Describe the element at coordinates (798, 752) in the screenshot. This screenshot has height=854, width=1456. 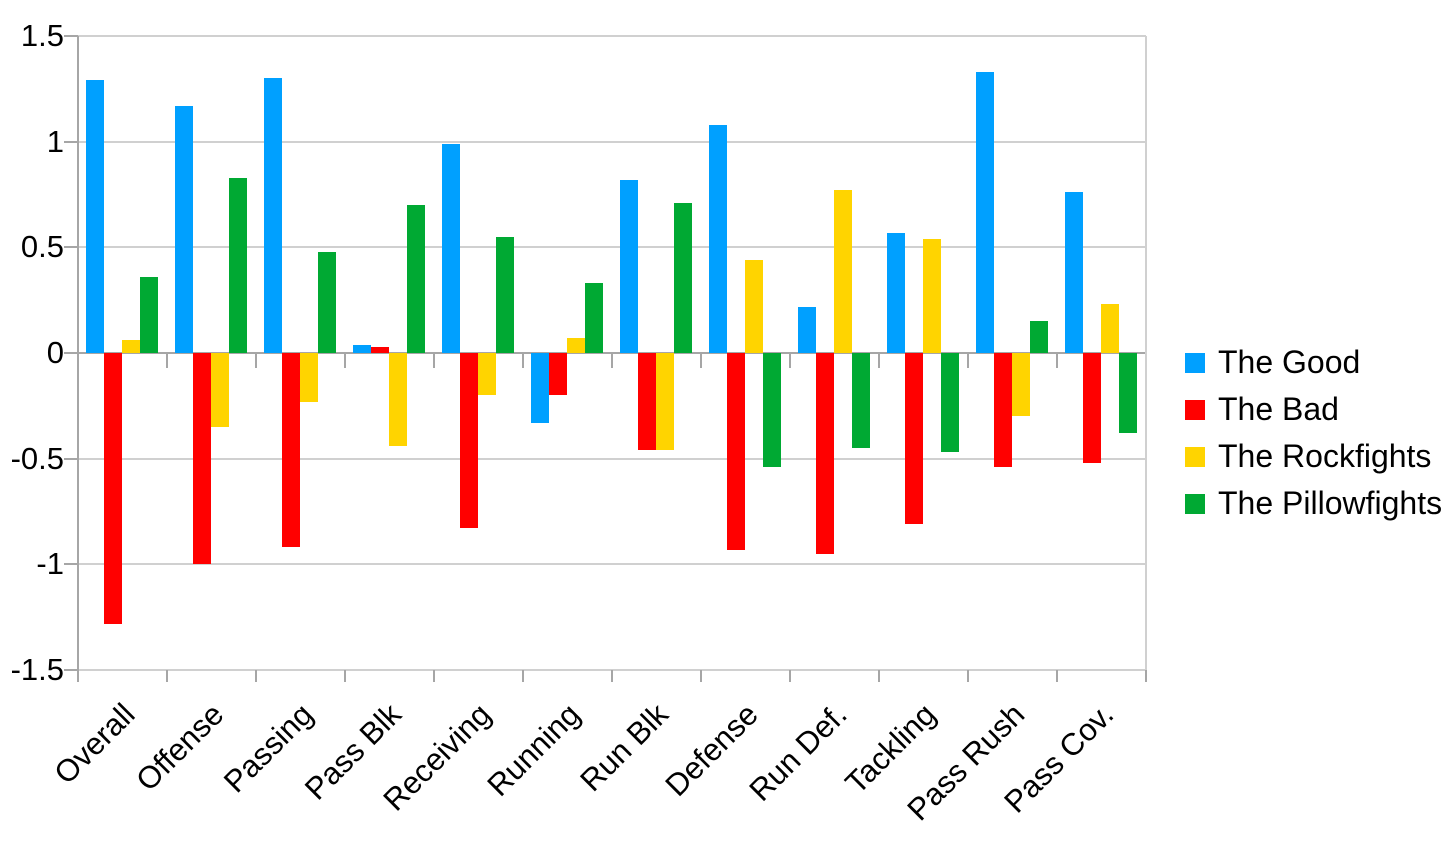
I see `category-label: Run Def.` at that location.